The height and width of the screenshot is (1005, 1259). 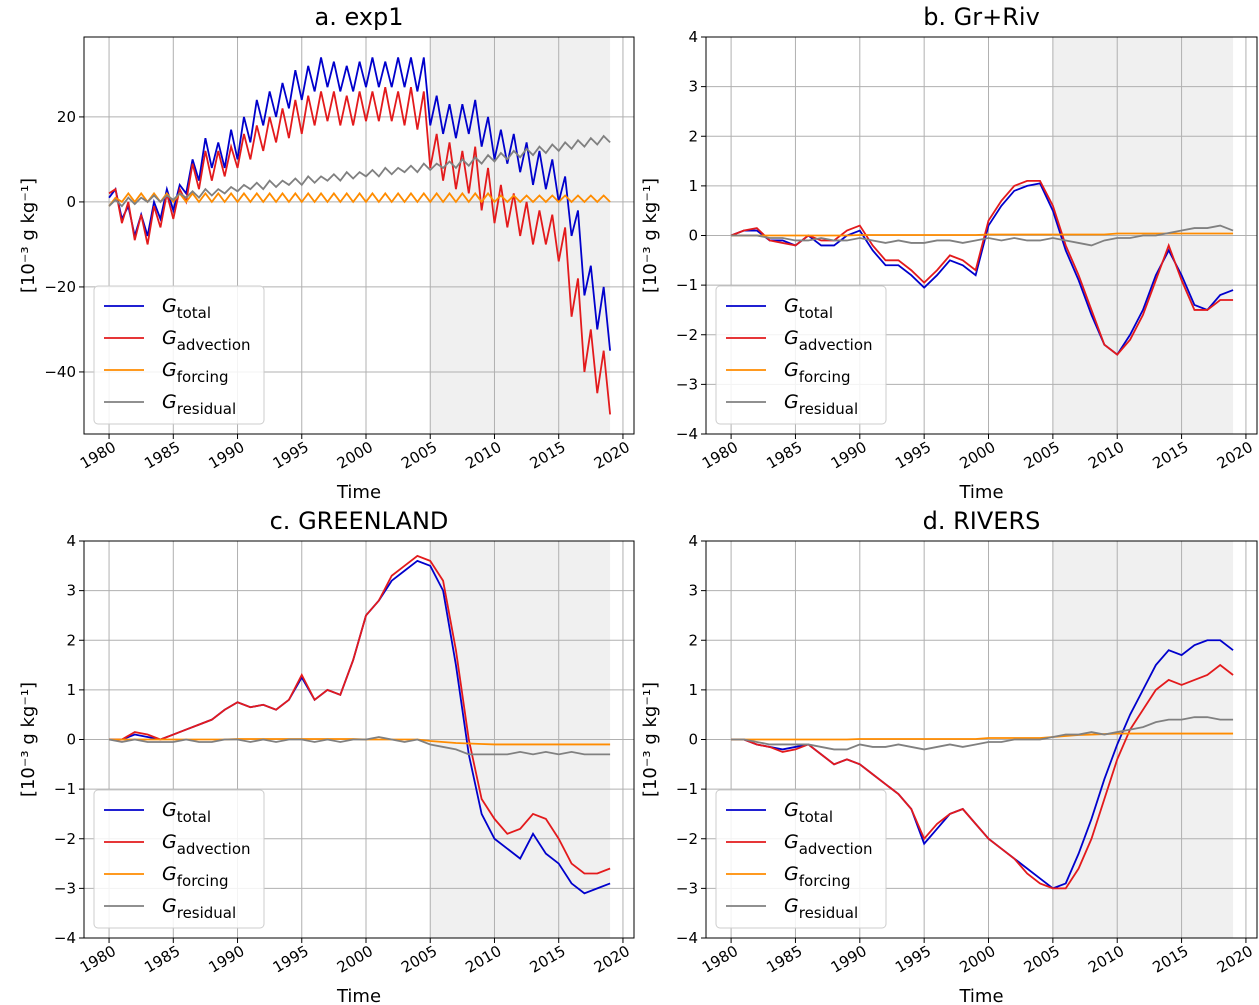 I want to click on y-tick-label: 20, so click(x=66, y=117).